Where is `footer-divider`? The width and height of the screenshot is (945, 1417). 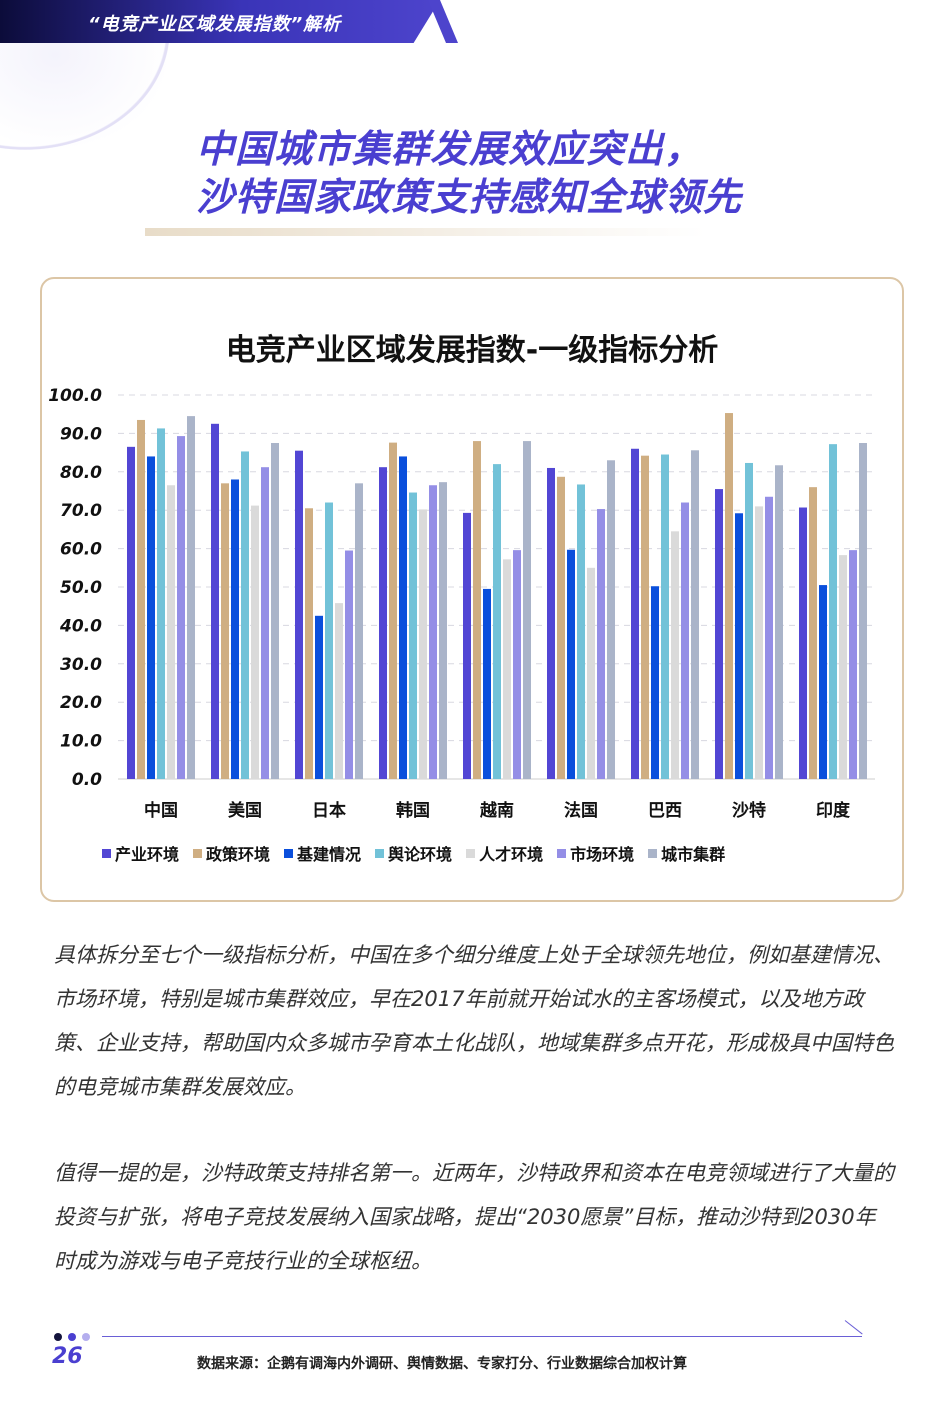
footer-divider is located at coordinates (482, 1336).